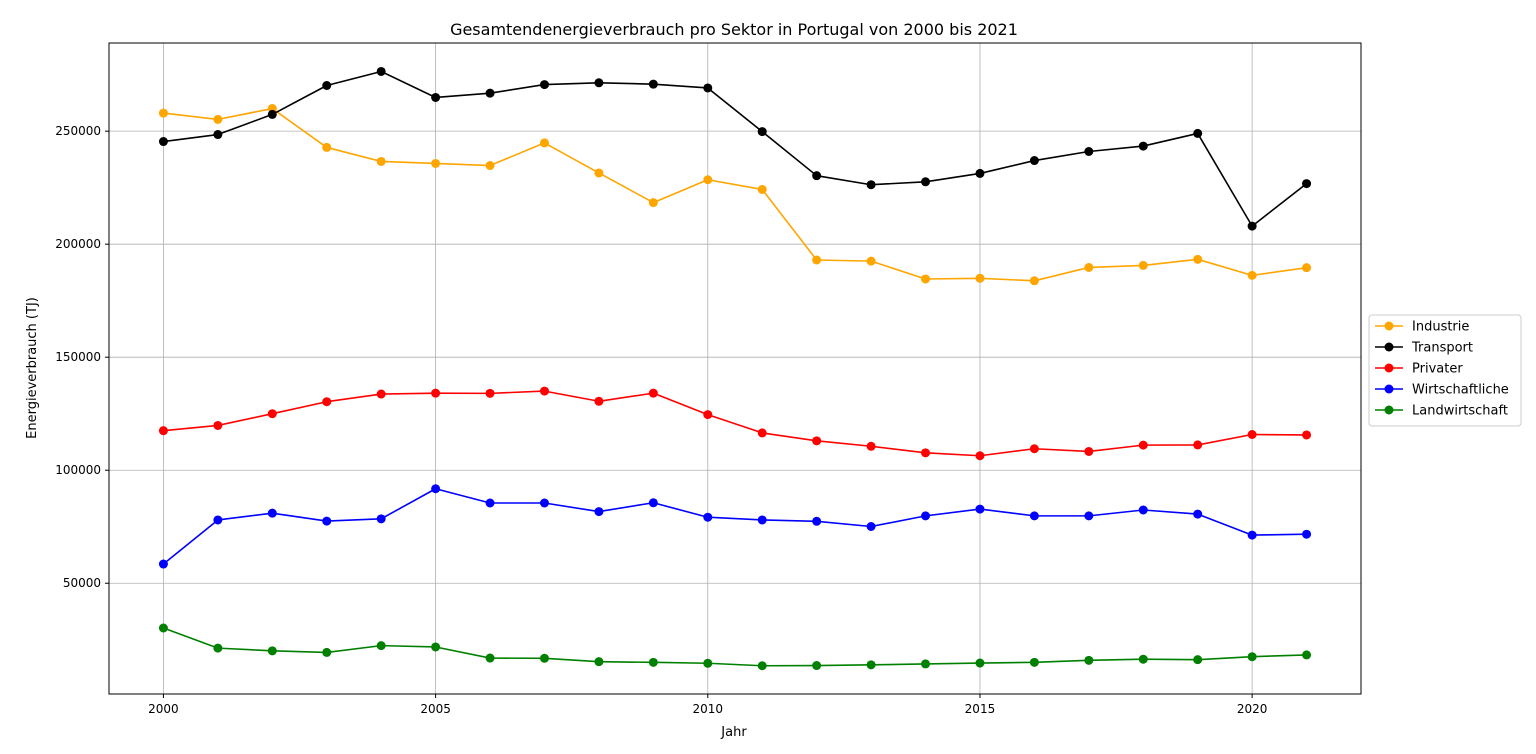 The width and height of the screenshot is (1536, 754). Describe the element at coordinates (78, 244) in the screenshot. I see `y-tick-label: 200000` at that location.